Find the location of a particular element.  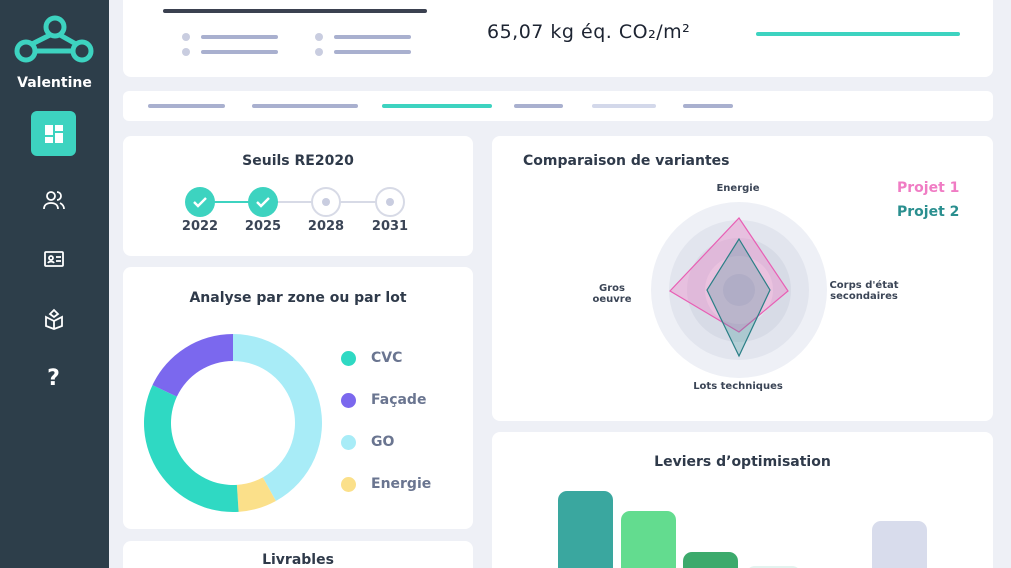

analysis-title: Analyse par zone ou par lot is located at coordinates (298, 298).